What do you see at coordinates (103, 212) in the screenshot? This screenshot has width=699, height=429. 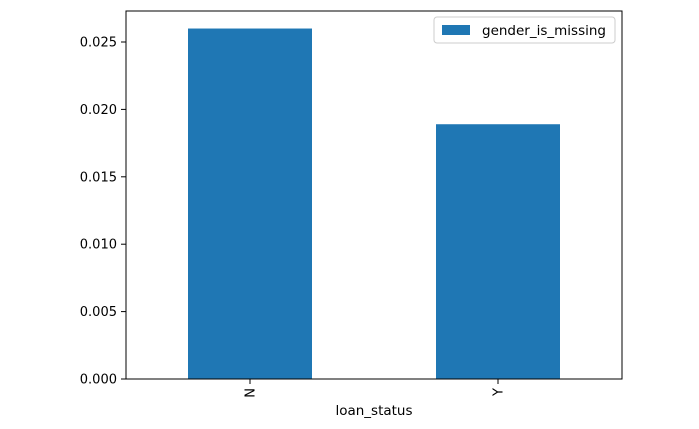 I see `y-axis-ticks: 0.000 0.005 0.010 0.015 0.020 0.025` at bounding box center [103, 212].